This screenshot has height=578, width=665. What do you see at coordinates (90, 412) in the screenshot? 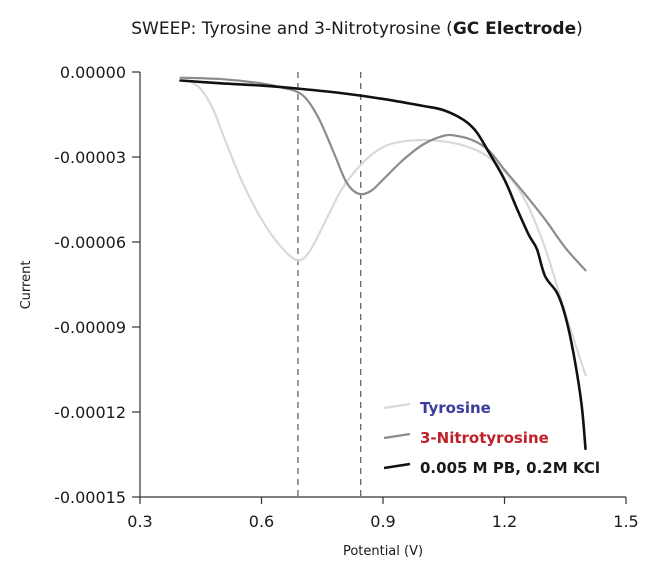
I see `y-tick-label: -0.00012` at bounding box center [90, 412].